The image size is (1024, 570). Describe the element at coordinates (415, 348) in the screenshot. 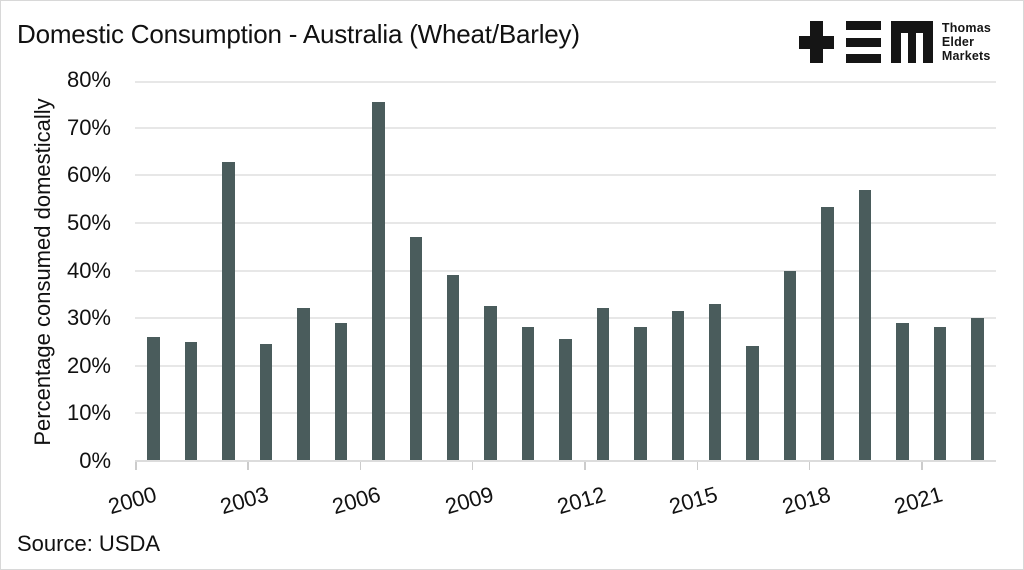

I see `bar-2007` at that location.